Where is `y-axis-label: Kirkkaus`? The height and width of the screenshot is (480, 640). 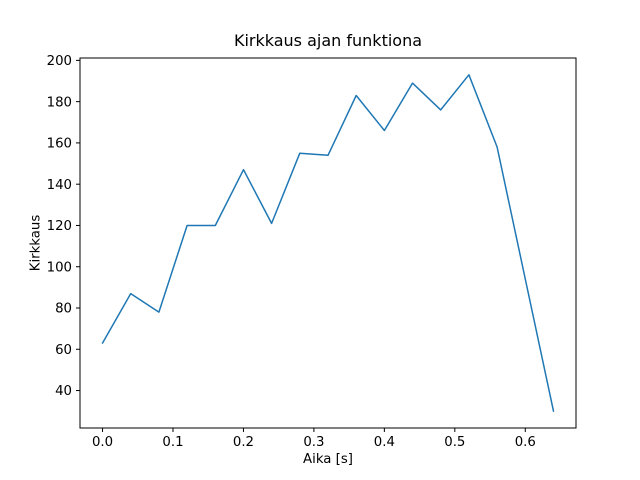 y-axis-label: Kirkkaus is located at coordinates (36, 243).